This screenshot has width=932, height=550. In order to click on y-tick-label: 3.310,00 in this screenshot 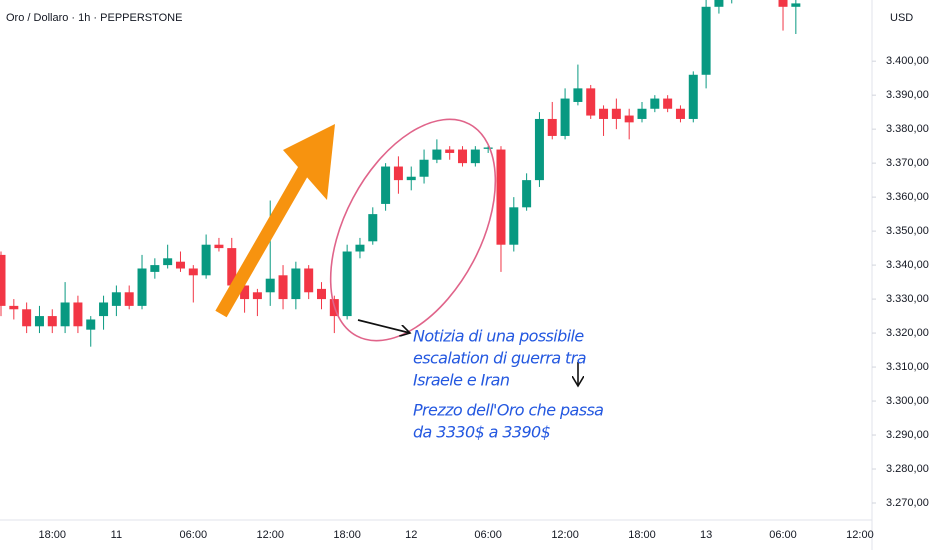, I will do `click(907, 367)`.